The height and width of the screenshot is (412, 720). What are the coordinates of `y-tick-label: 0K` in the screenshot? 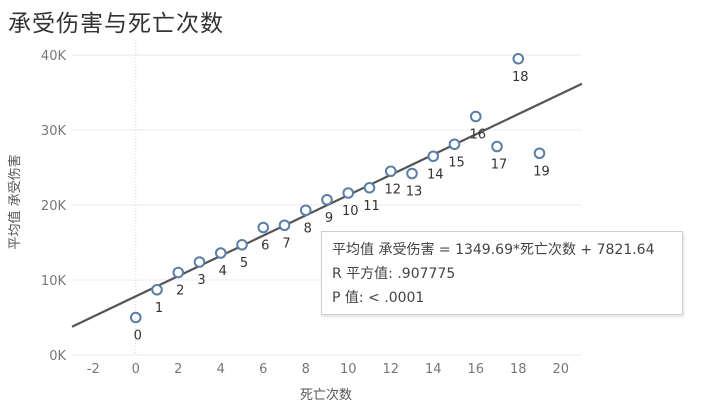 It's located at (57, 356).